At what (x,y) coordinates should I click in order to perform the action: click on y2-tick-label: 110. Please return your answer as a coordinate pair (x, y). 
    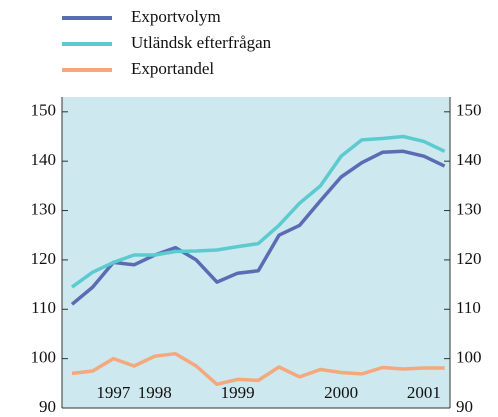
    Looking at the image, I should click on (468, 307).